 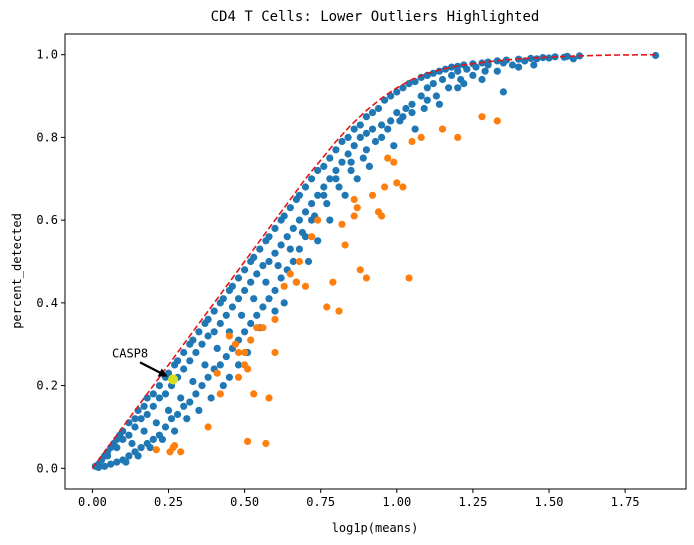 What do you see at coordinates (47, 468) in the screenshot?
I see `y-tick-label: 0.0` at bounding box center [47, 468].